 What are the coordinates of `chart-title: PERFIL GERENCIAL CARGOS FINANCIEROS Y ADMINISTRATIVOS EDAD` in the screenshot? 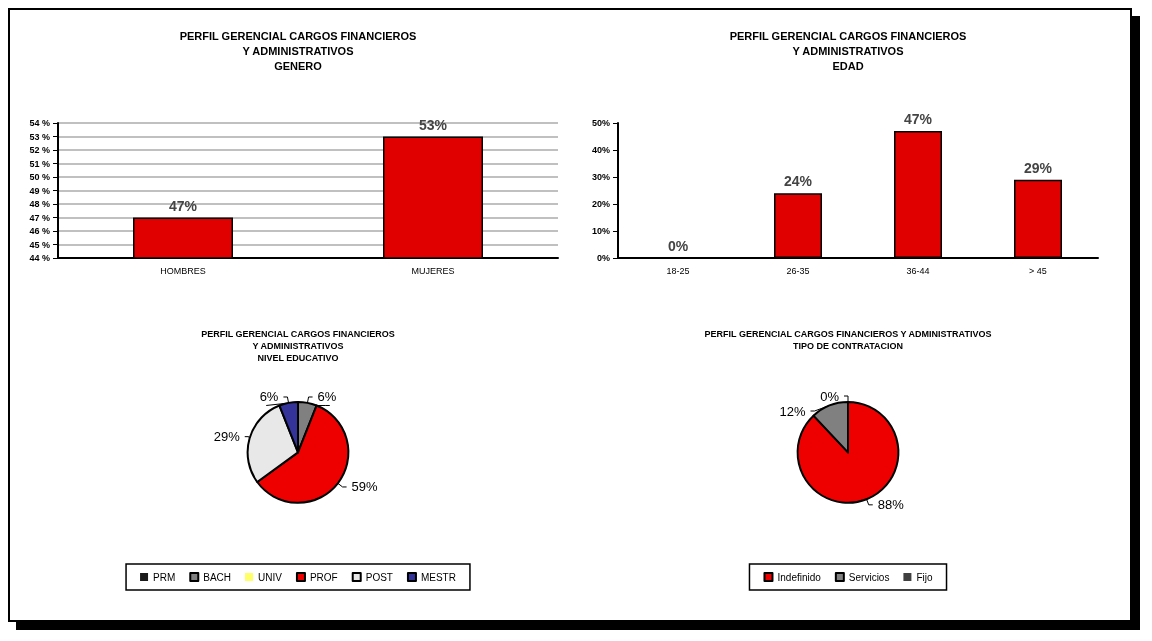 It's located at (848, 50).